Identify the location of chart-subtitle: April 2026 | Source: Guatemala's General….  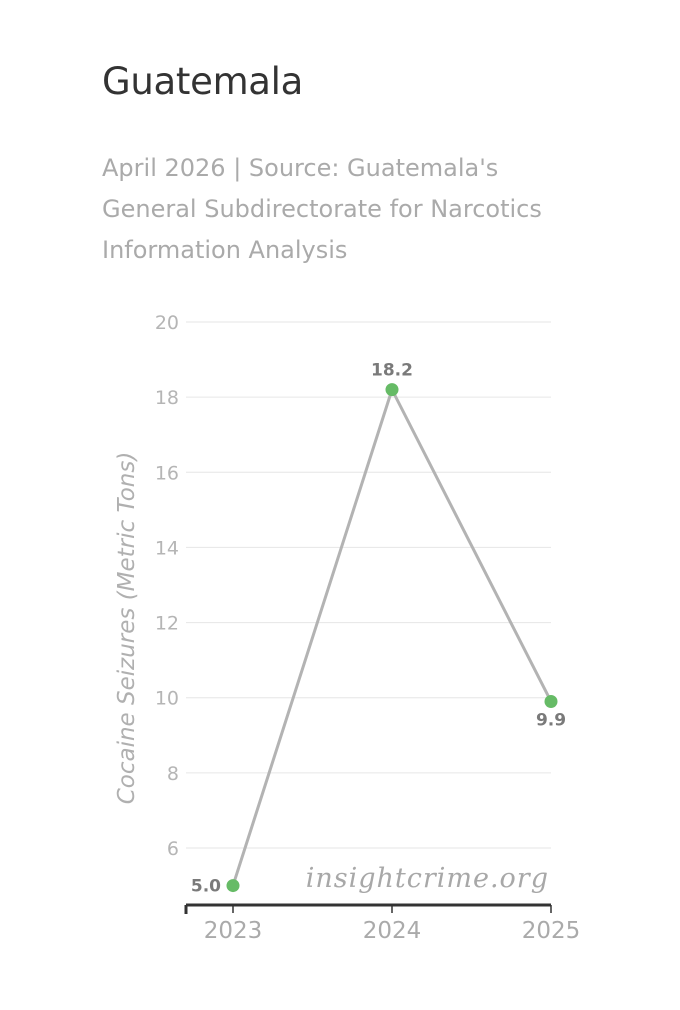
(322, 209).